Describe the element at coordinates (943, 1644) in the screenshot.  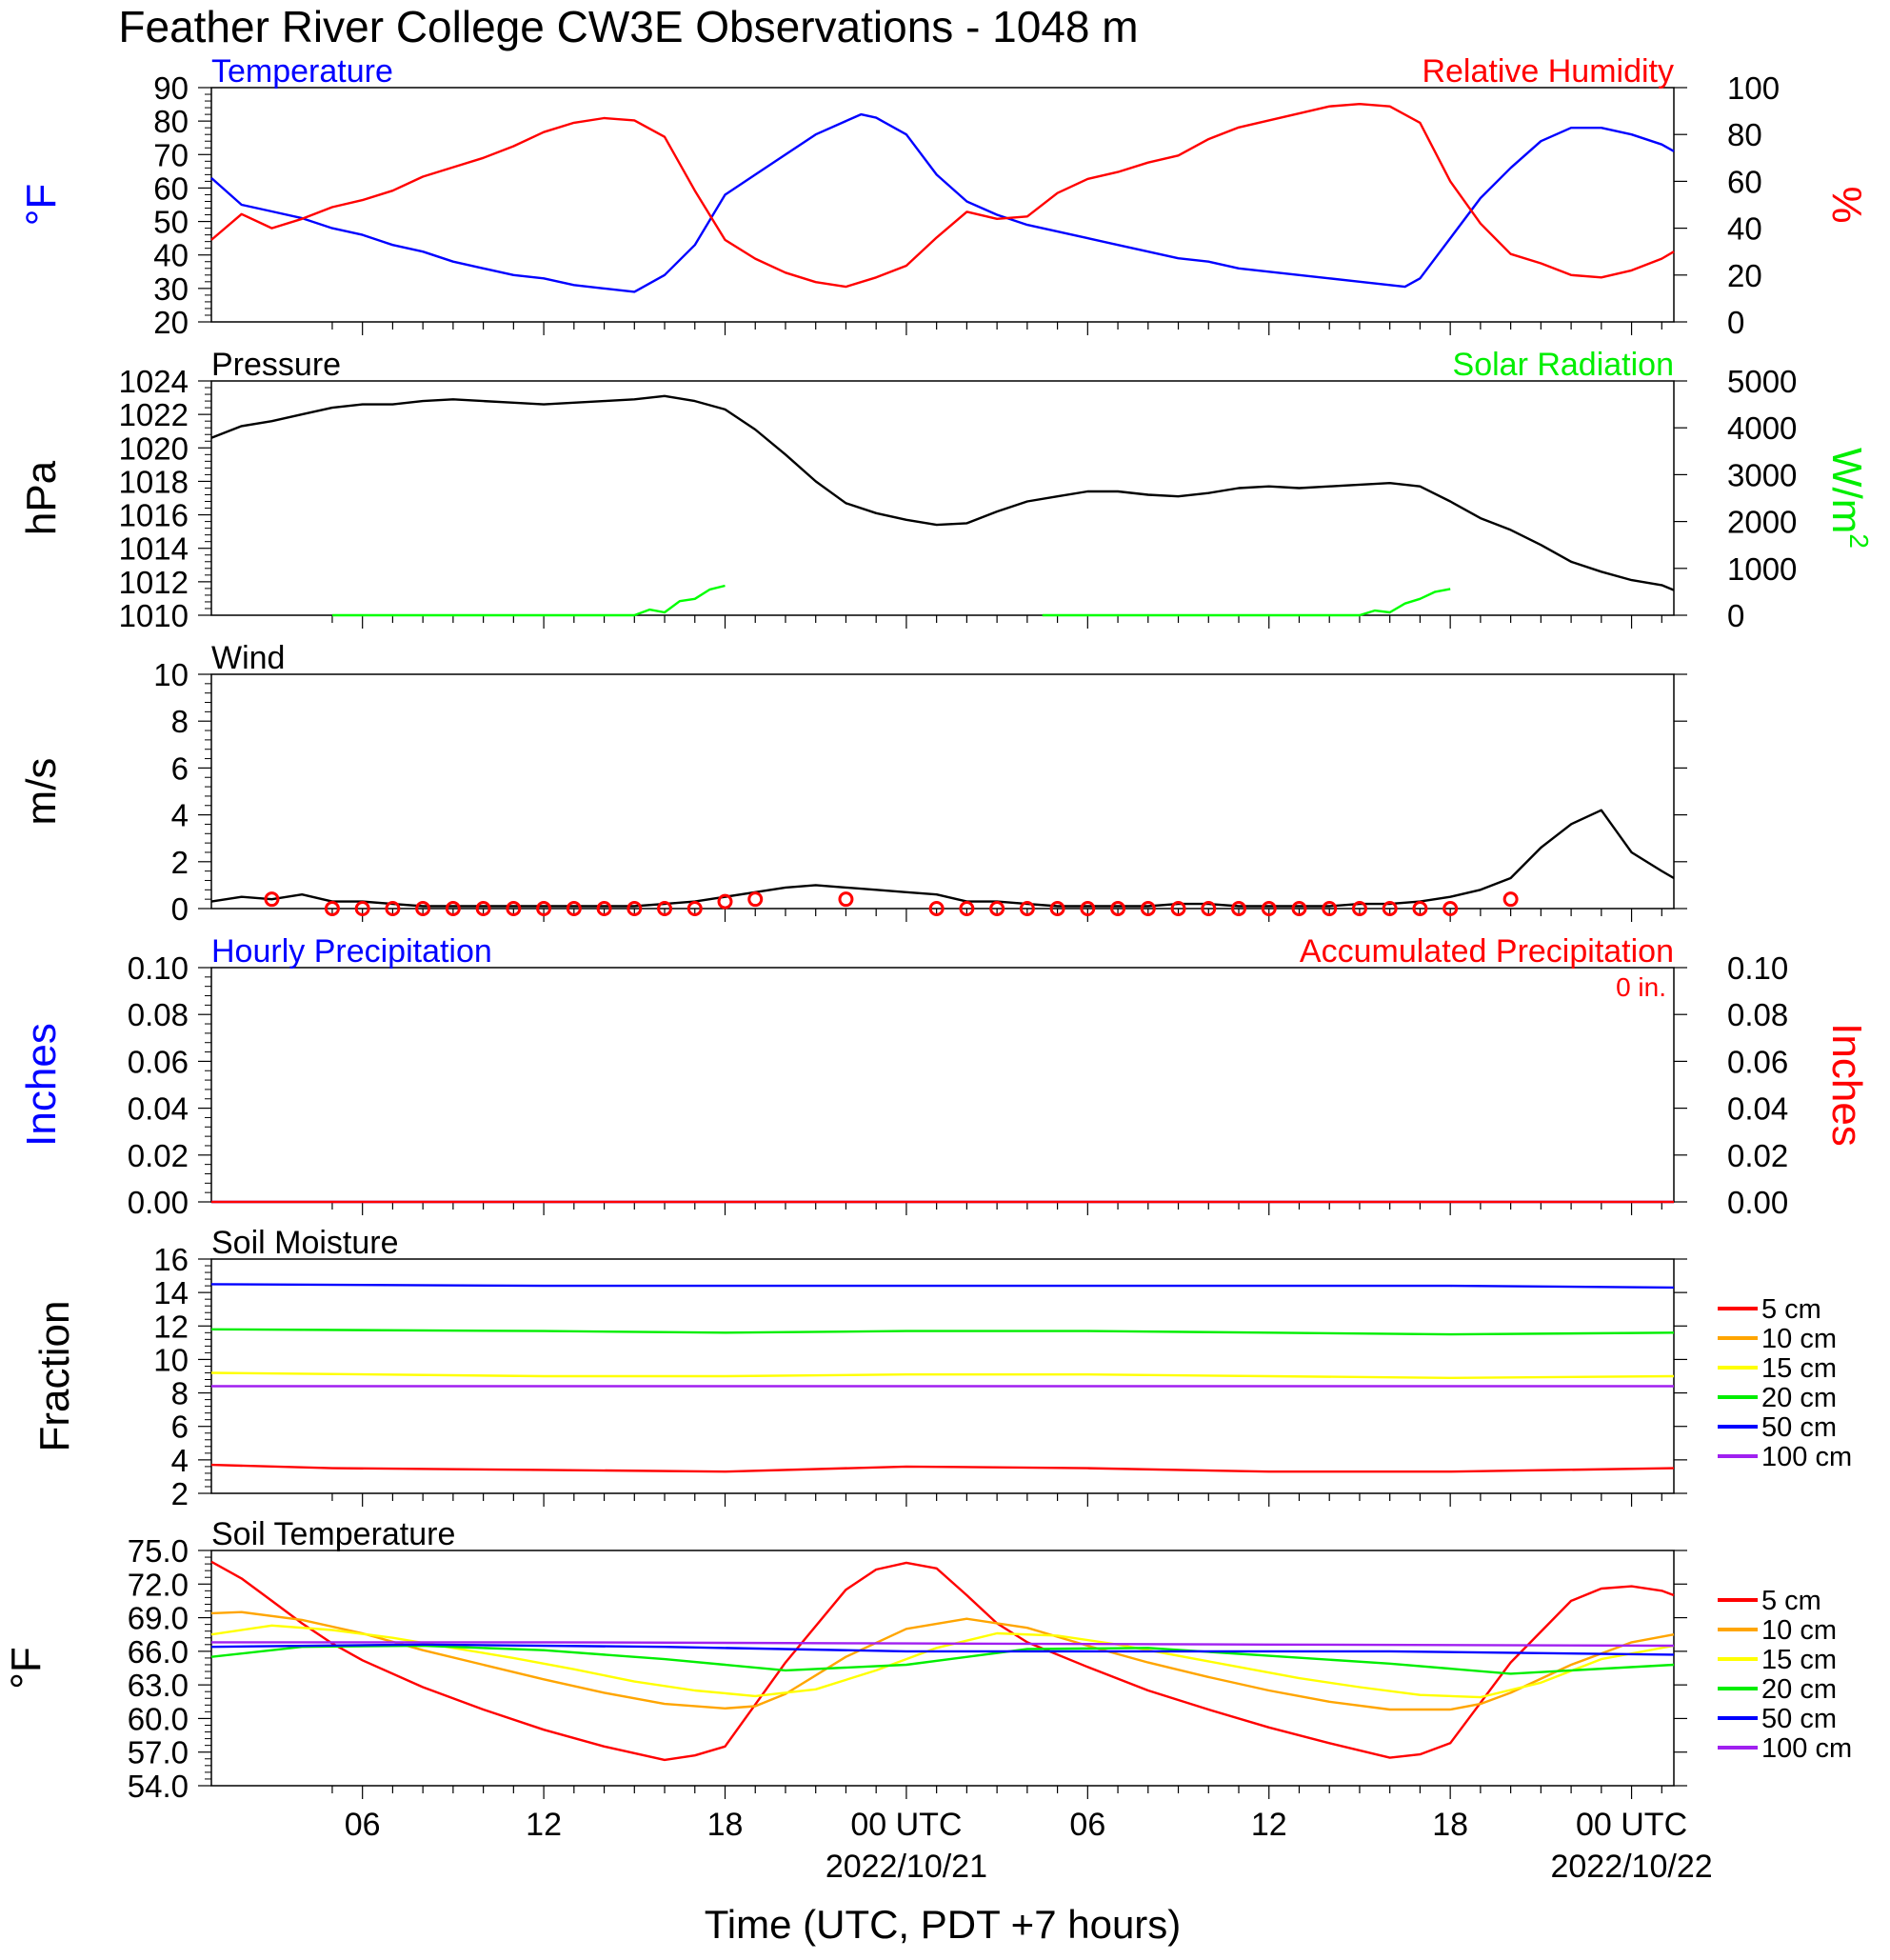
I see `series-line-100-cm` at that location.